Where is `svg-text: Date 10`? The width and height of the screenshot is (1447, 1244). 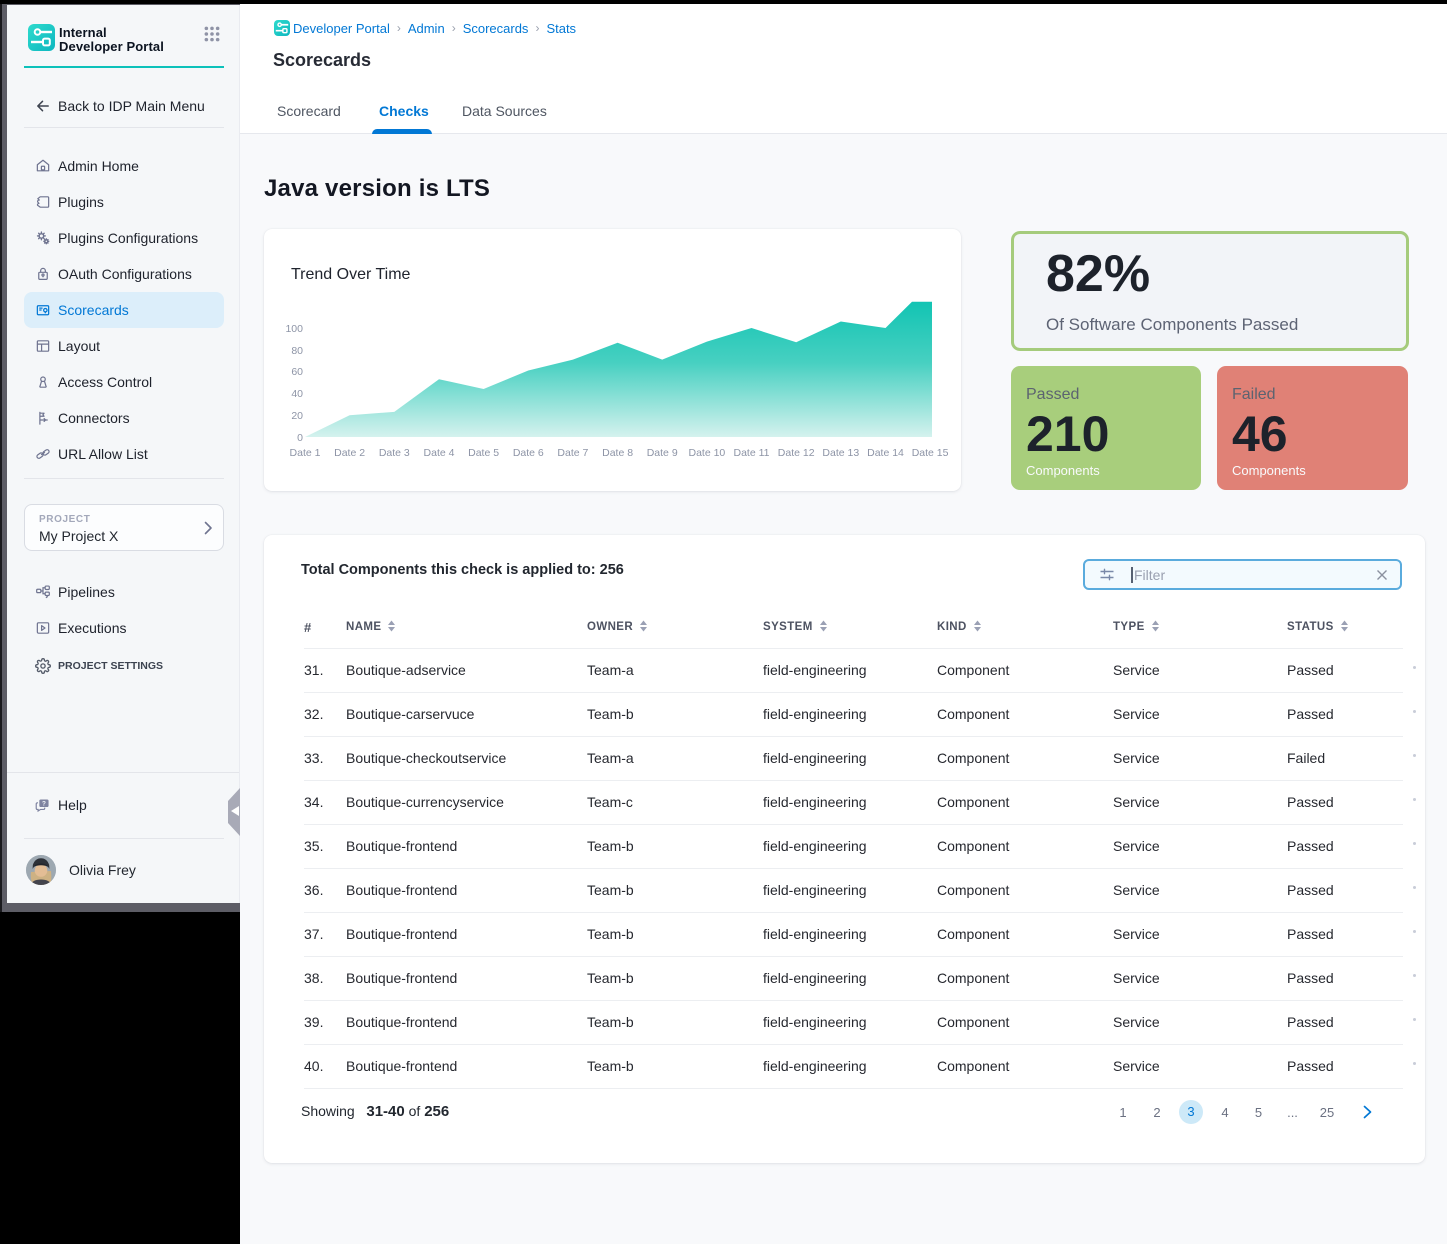
svg-text: Date 10 is located at coordinates (707, 453).